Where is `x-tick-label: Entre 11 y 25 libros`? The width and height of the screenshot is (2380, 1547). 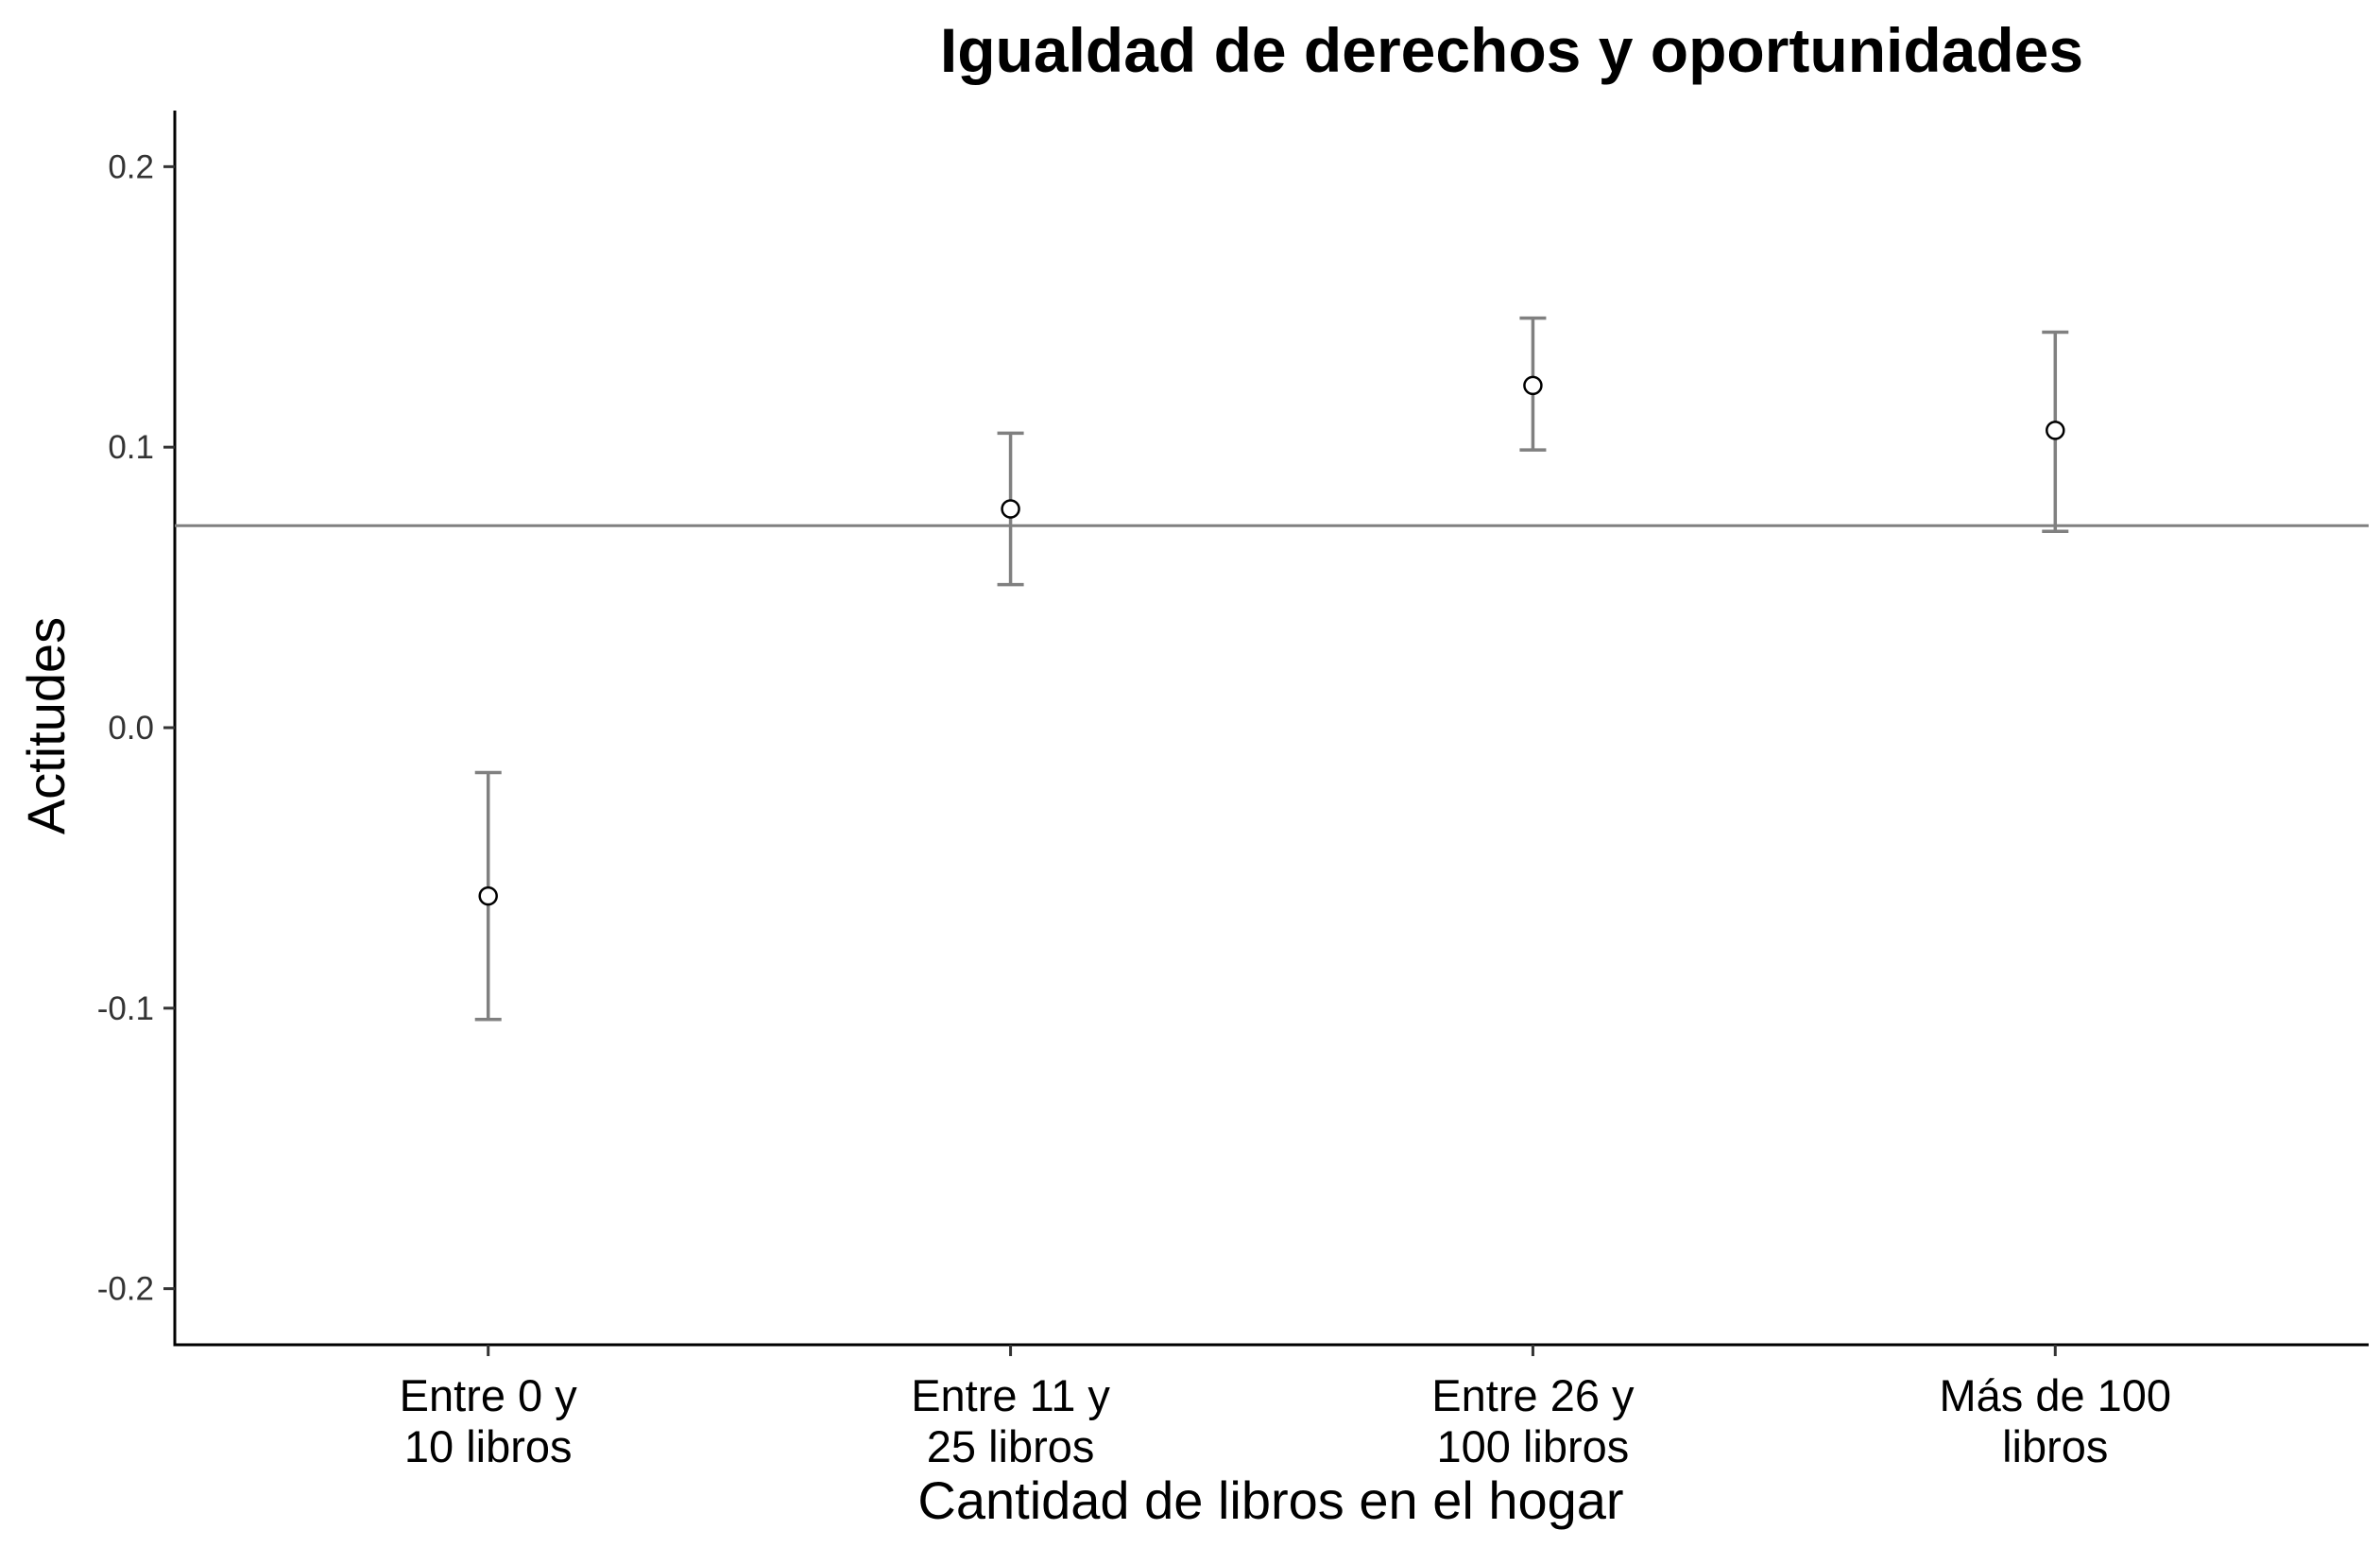
x-tick-label: Entre 11 y 25 libros is located at coordinates (1011, 1420).